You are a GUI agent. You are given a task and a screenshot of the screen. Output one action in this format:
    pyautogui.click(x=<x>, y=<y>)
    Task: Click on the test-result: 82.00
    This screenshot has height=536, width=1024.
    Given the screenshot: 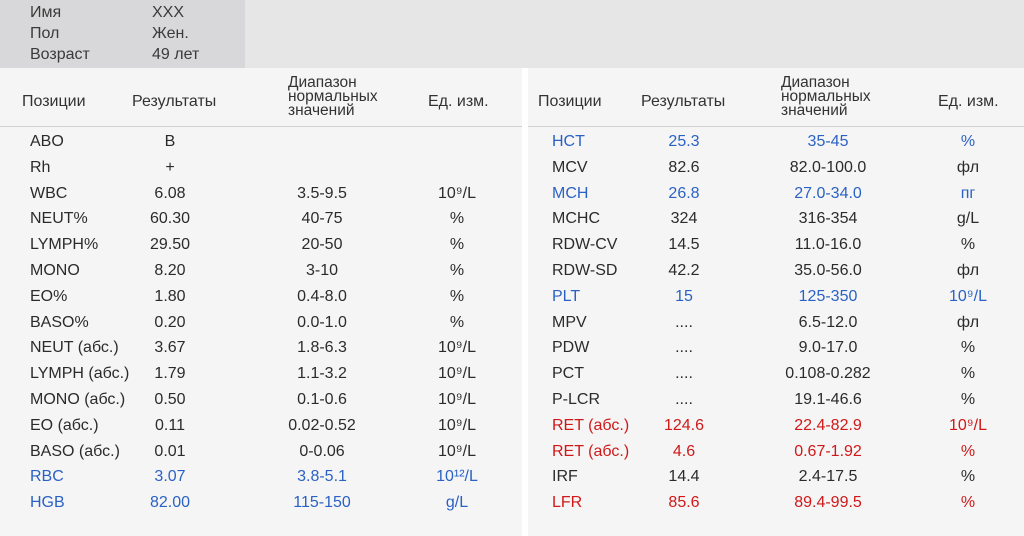 What is the action you would take?
    pyautogui.click(x=170, y=503)
    